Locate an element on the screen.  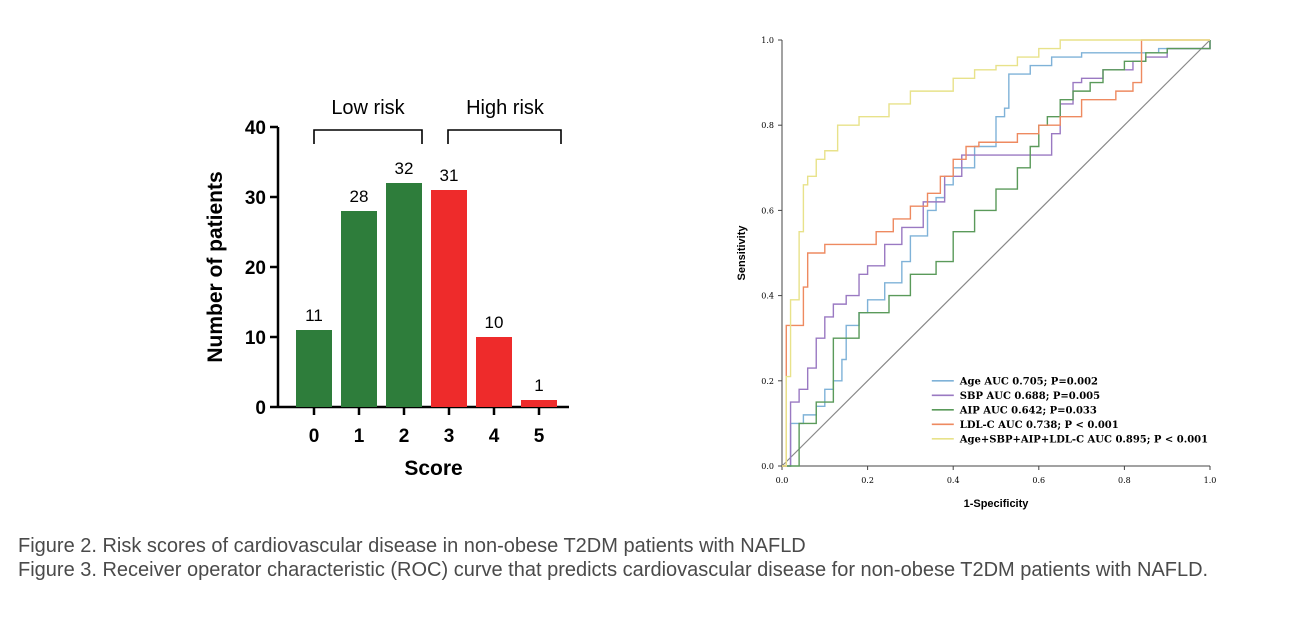
legend-label: LDL-C AUC 0.738; P < 0.001 is located at coordinates (1039, 425).